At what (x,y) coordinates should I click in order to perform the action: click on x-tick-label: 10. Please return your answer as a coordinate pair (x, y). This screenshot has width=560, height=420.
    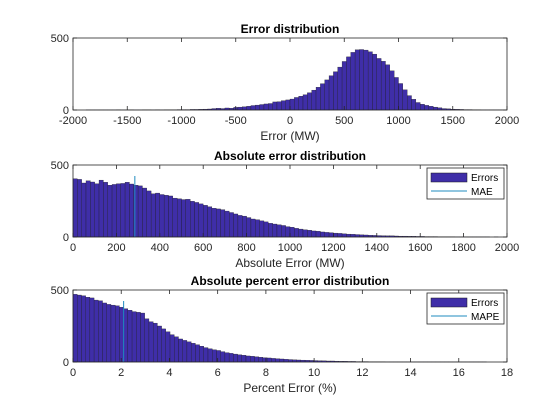
    Looking at the image, I should click on (314, 373).